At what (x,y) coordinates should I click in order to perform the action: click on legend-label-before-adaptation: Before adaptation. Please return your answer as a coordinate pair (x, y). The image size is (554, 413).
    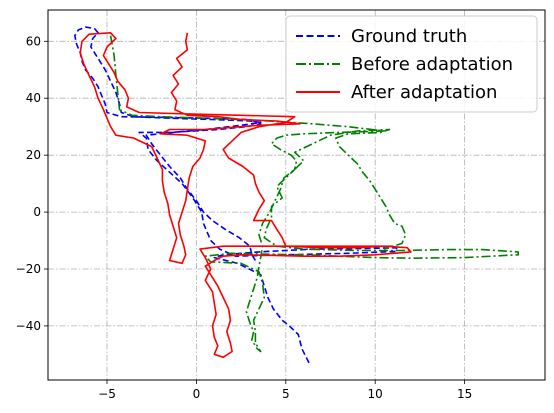
    Looking at the image, I should click on (432, 64).